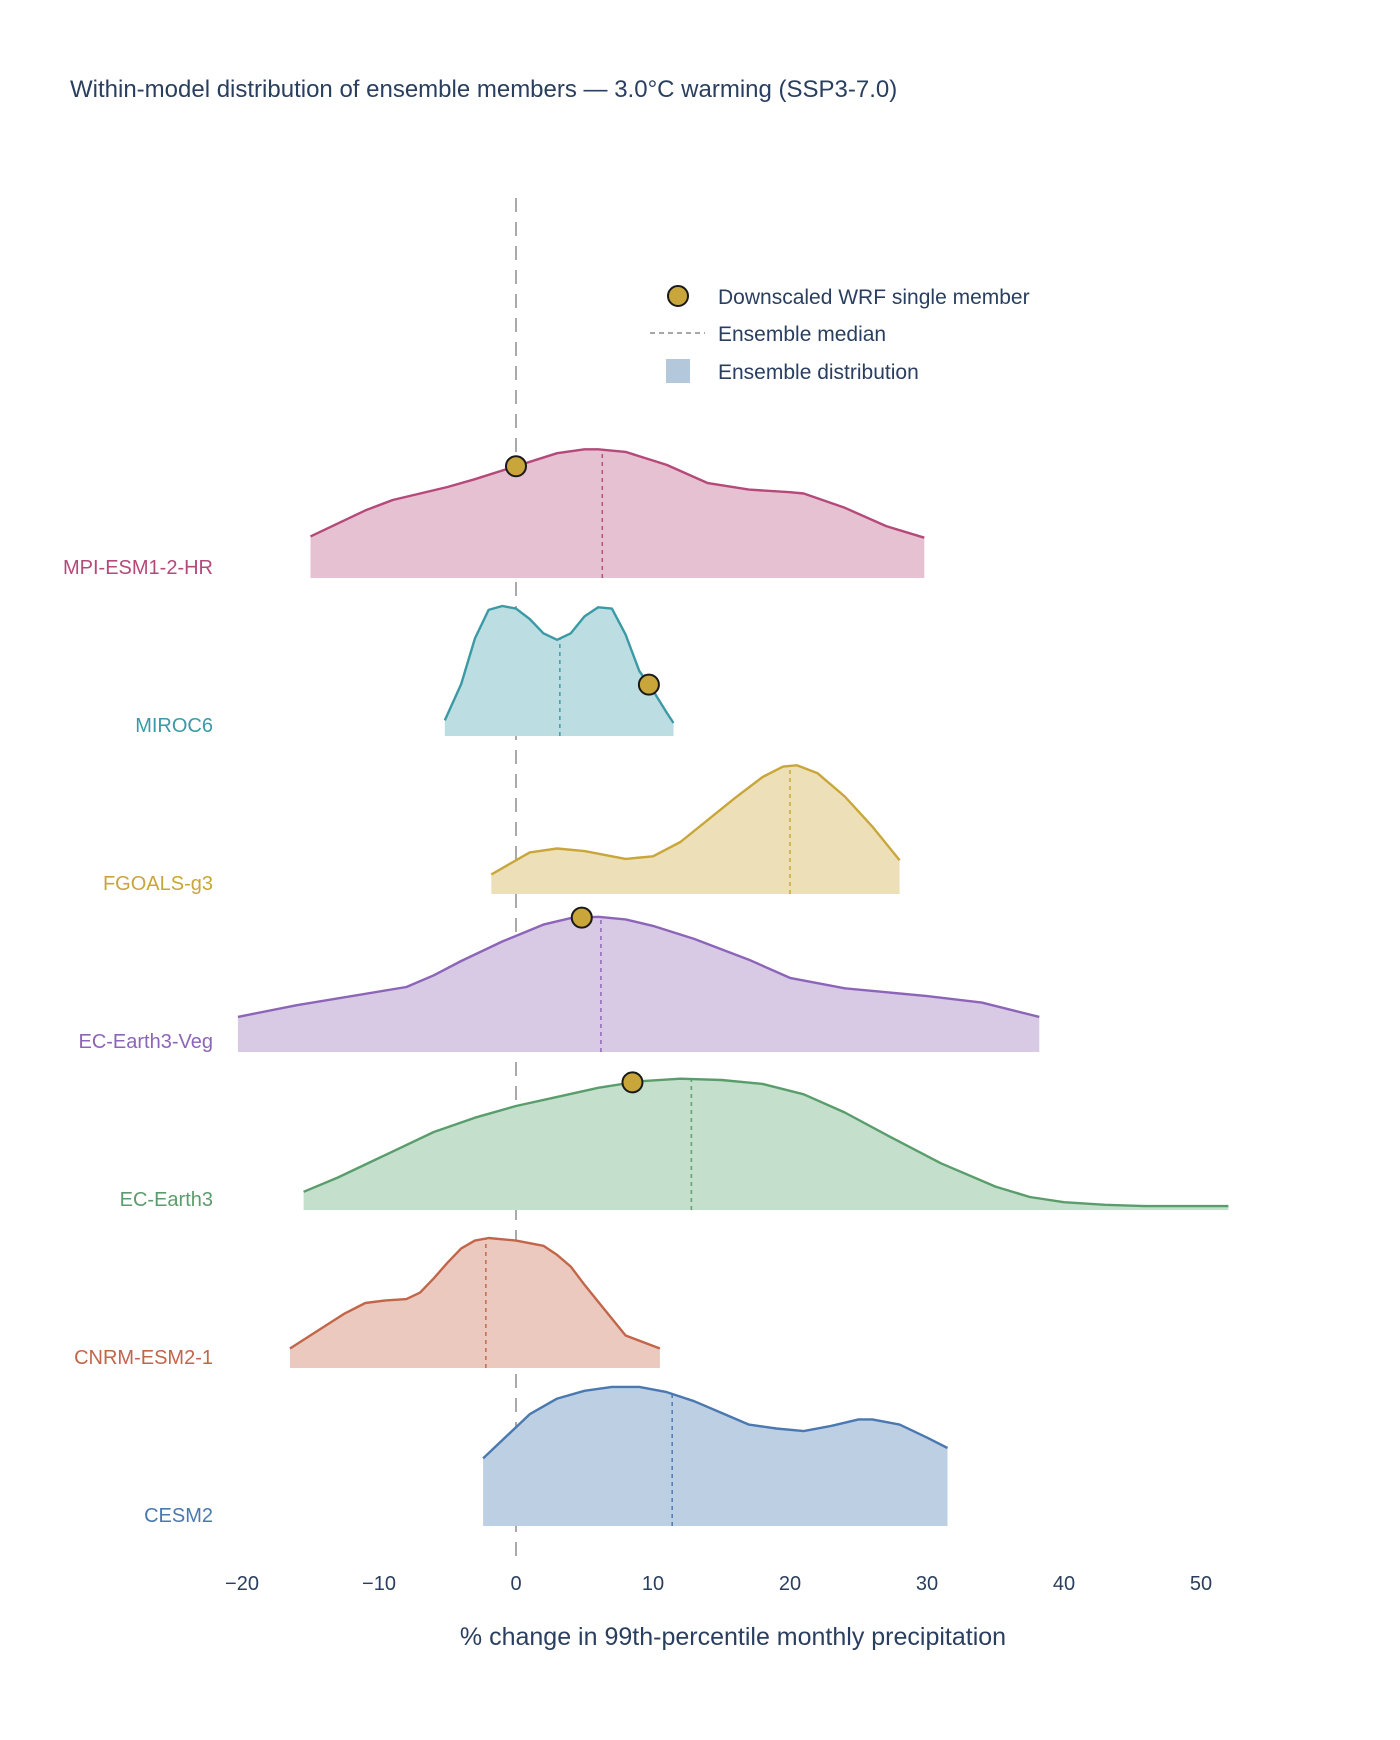 This screenshot has height=1740, width=1400. I want to click on row-label-miroc6: MIROC6, so click(174, 726).